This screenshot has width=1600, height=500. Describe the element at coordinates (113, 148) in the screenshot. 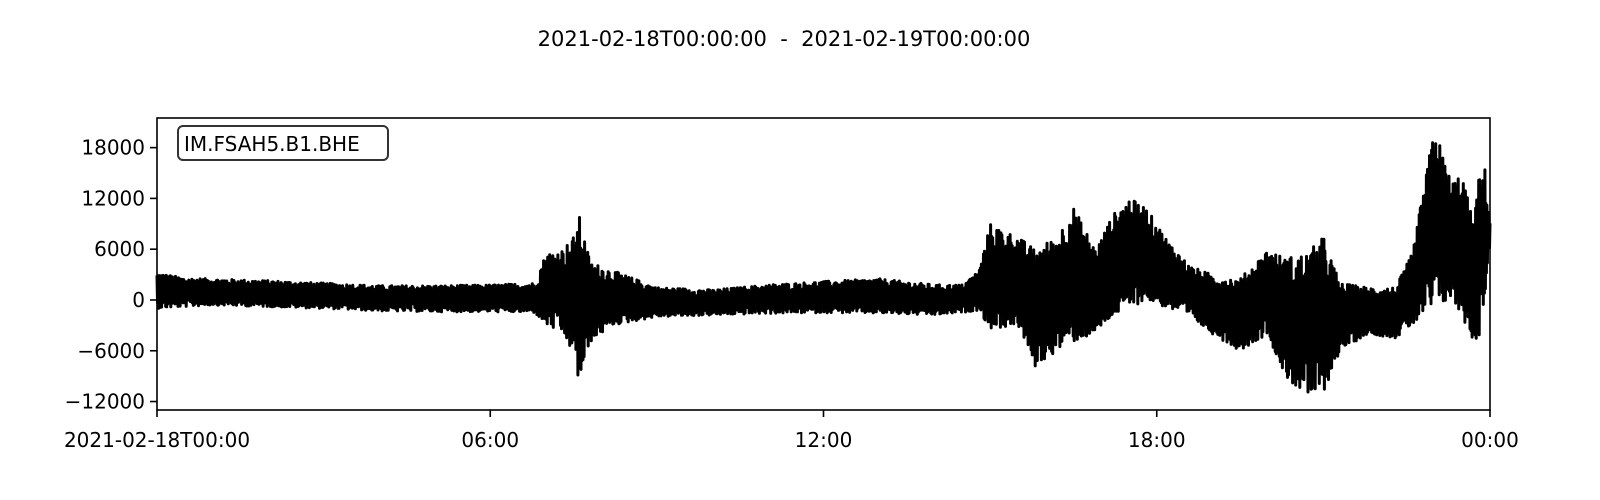

I see `y-tick-label: 18000` at that location.